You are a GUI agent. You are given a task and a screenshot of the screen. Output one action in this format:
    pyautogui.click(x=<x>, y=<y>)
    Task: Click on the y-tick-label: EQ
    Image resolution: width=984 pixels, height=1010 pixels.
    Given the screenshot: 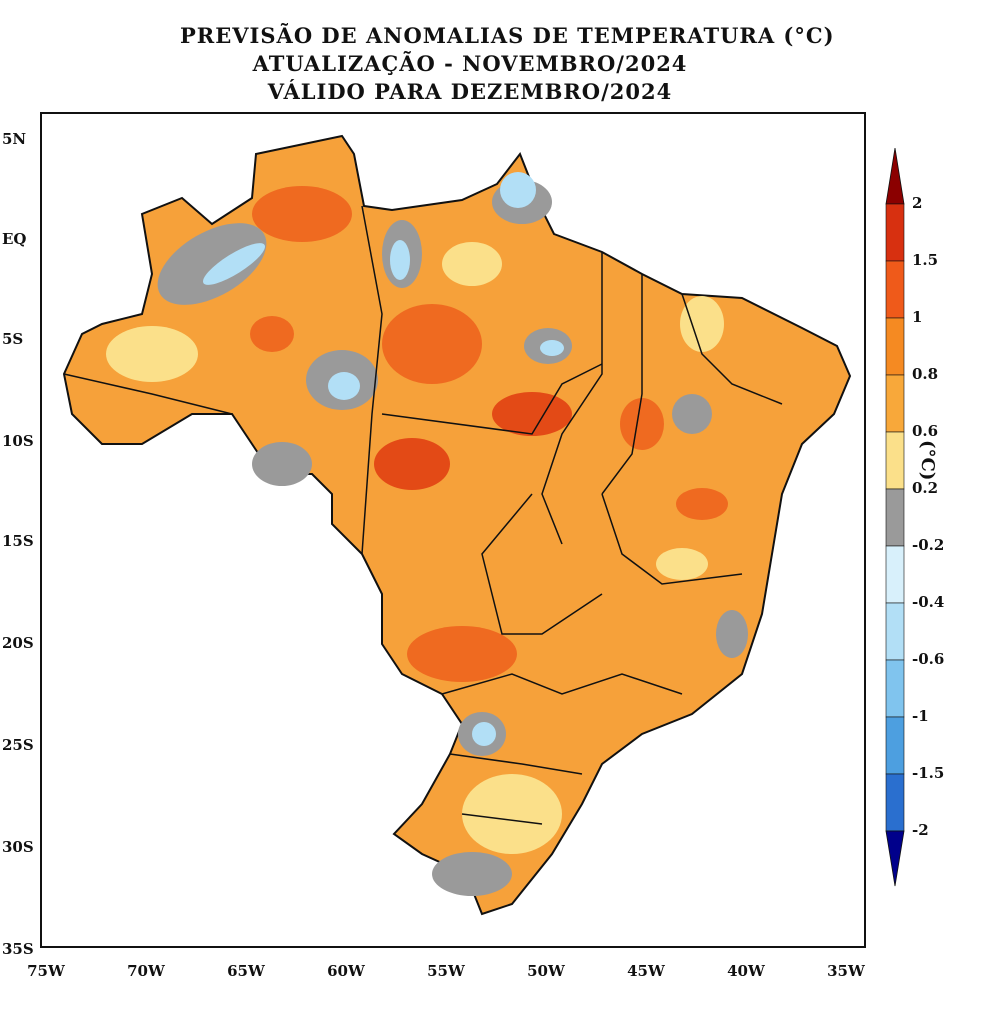 What is the action you would take?
    pyautogui.click(x=14, y=239)
    